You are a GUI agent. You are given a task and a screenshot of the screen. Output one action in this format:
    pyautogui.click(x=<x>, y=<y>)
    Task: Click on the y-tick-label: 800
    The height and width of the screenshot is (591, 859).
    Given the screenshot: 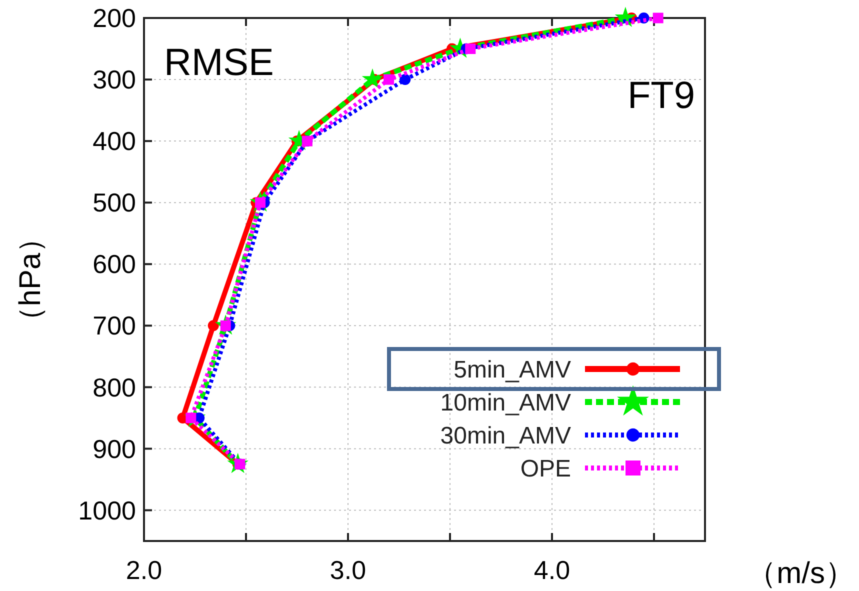 What is the action you would take?
    pyautogui.click(x=114, y=387)
    